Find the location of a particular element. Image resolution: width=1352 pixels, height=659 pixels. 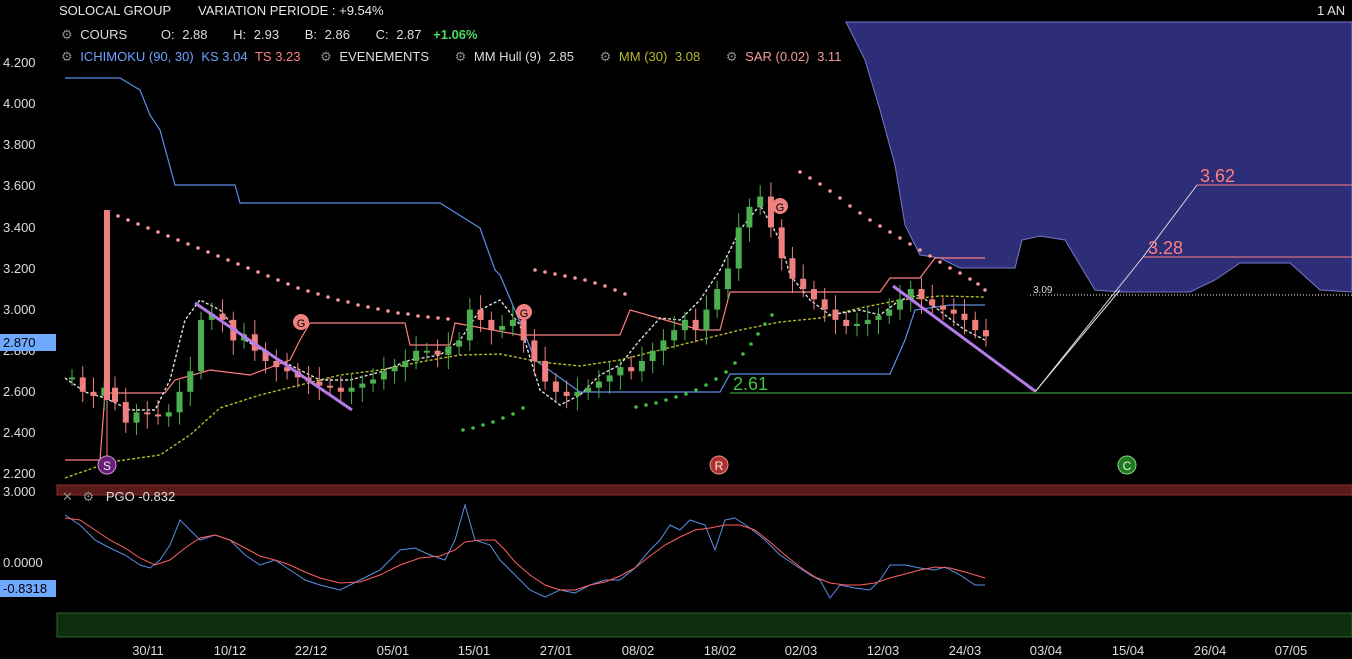

price-tick: 2.600 is located at coordinates (19, 391).